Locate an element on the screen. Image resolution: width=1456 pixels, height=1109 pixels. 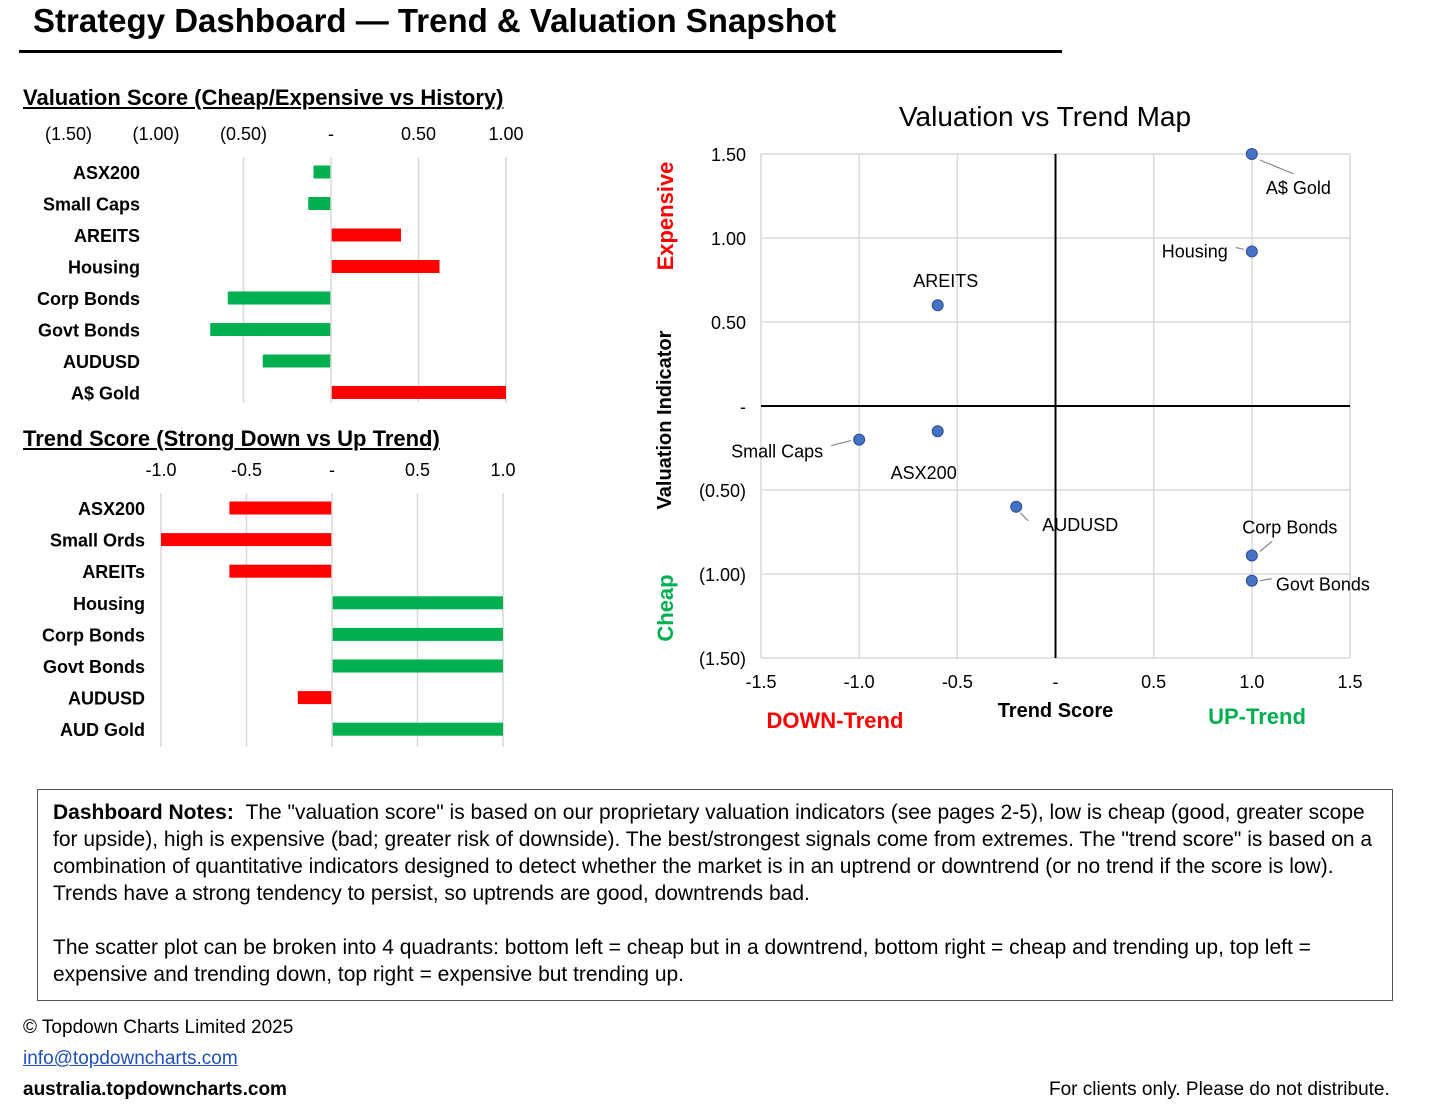
y-axis-title: Valuation Indicator is located at coordinates (665, 419).